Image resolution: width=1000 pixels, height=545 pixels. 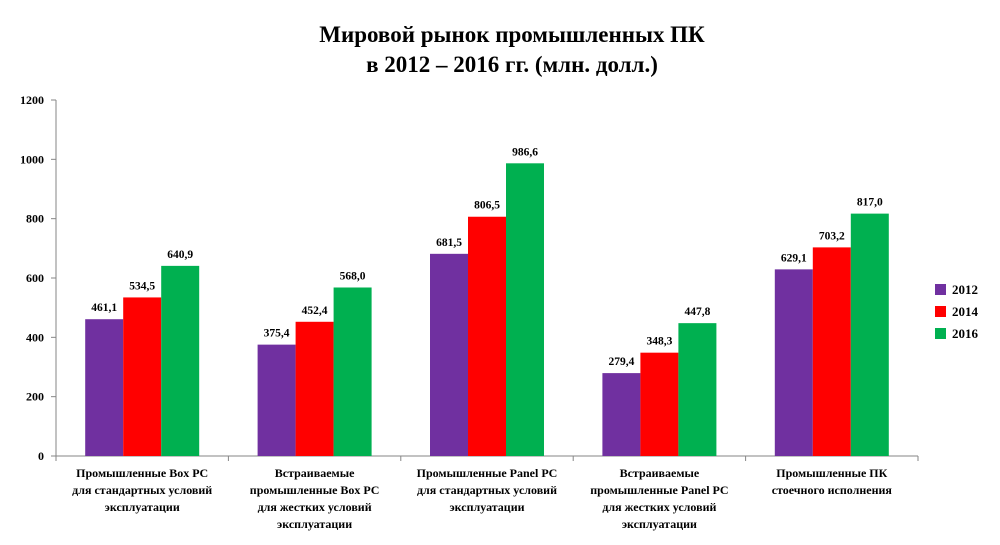 I want to click on data-label: 461,1, so click(x=104, y=308).